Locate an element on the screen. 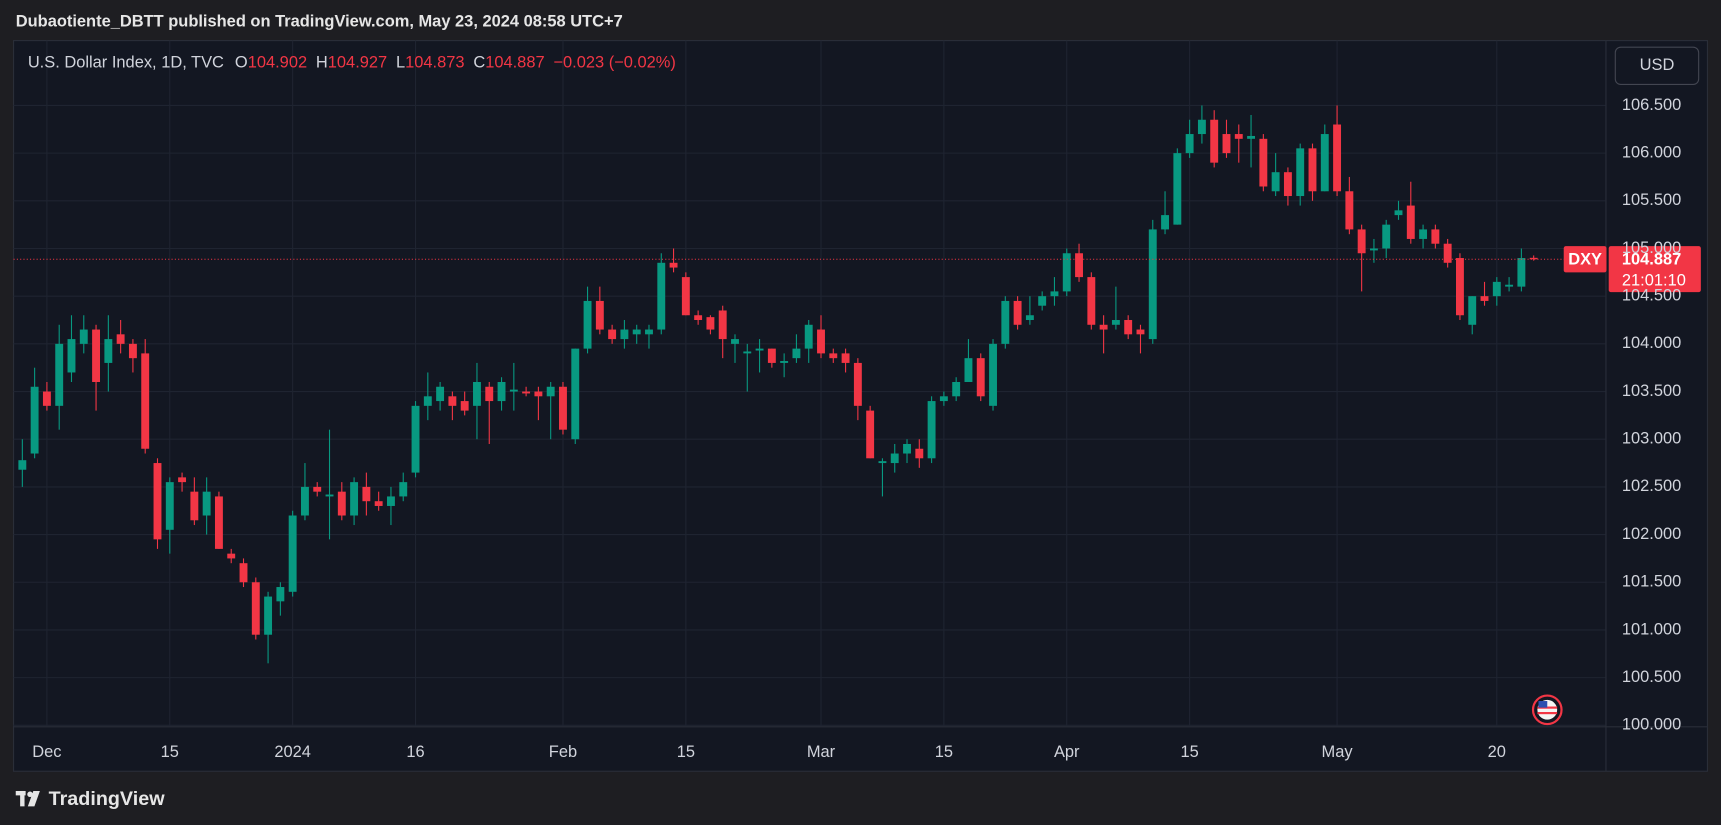 This screenshot has width=1721, height=825. y-tick-label: 102.000 is located at coordinates (1651, 534).